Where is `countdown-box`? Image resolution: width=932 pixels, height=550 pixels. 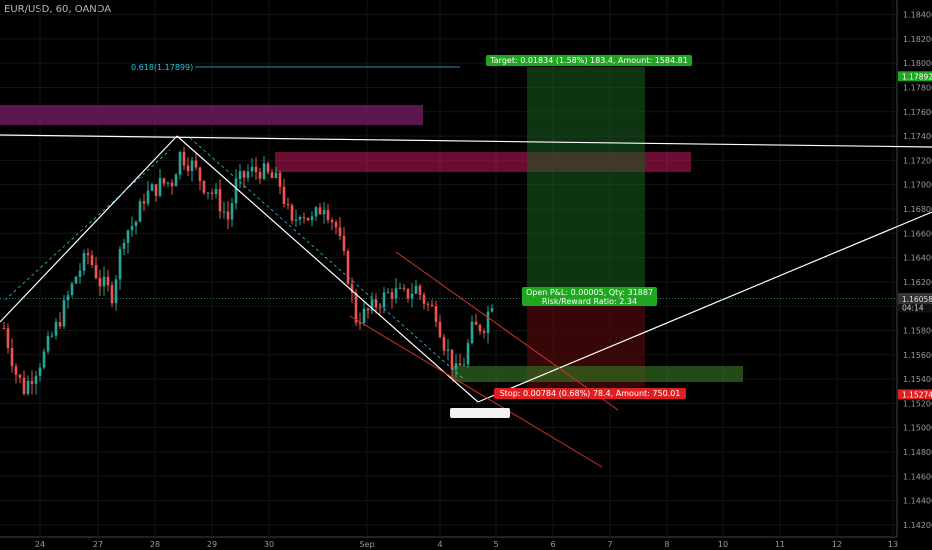 countdown-box is located at coordinates (915, 308).